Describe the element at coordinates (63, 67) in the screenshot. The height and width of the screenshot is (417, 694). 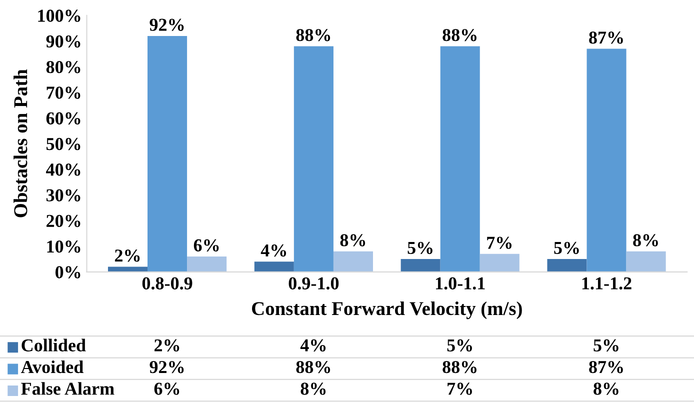
I see `y-tick-label: 80%` at that location.